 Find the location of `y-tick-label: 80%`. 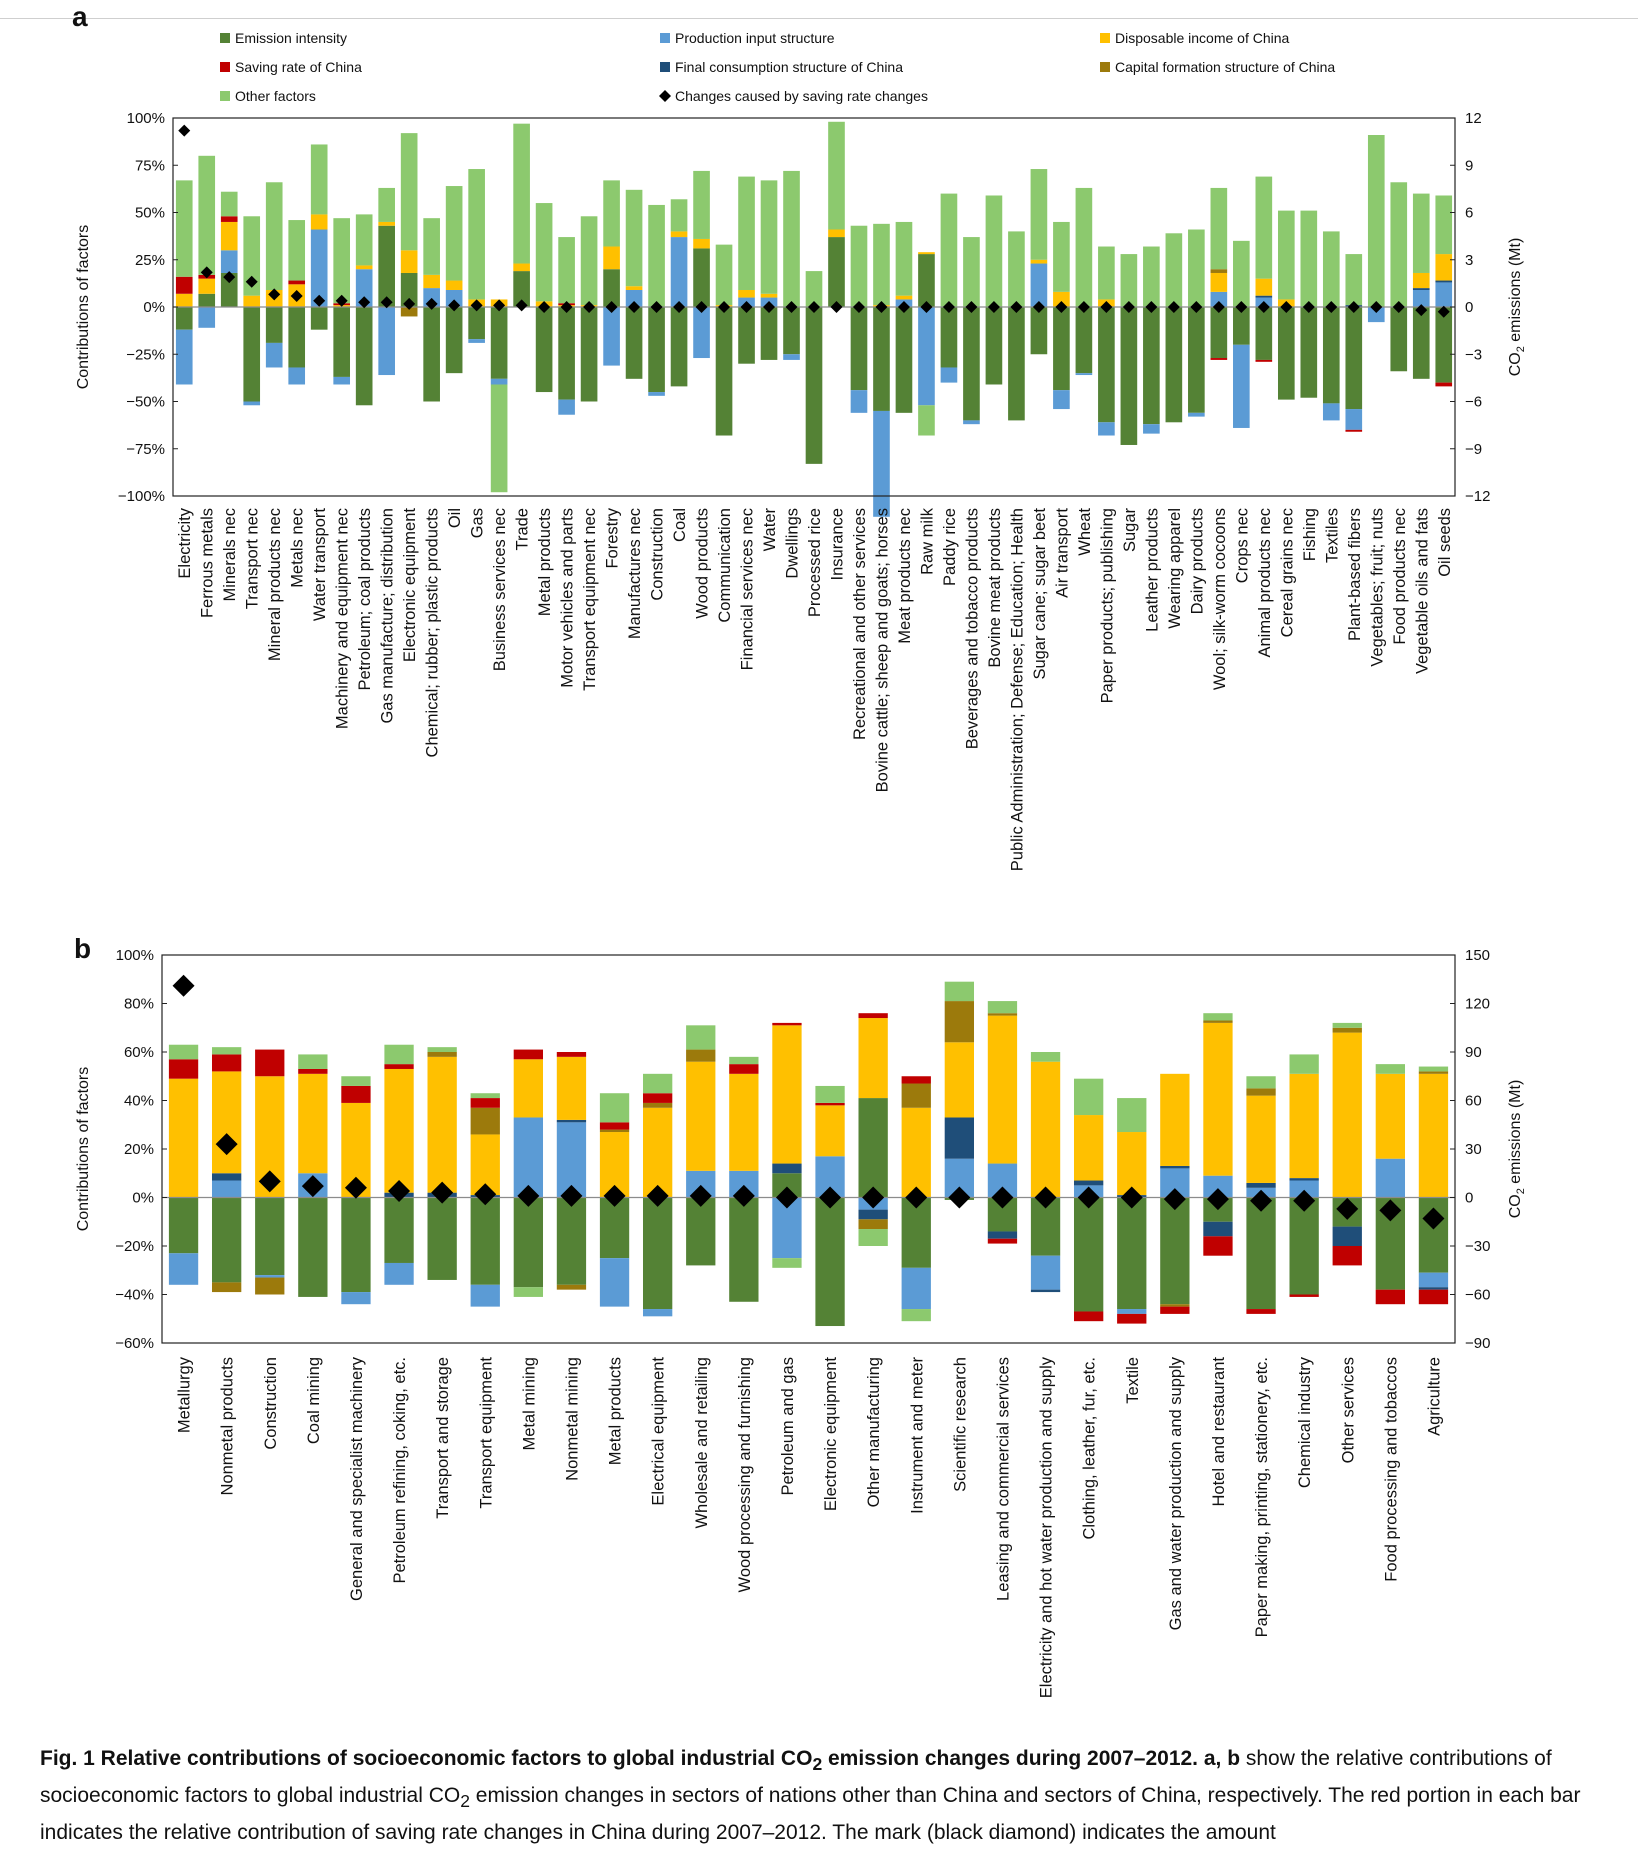

y-tick-label: 80% is located at coordinates (139, 1004).